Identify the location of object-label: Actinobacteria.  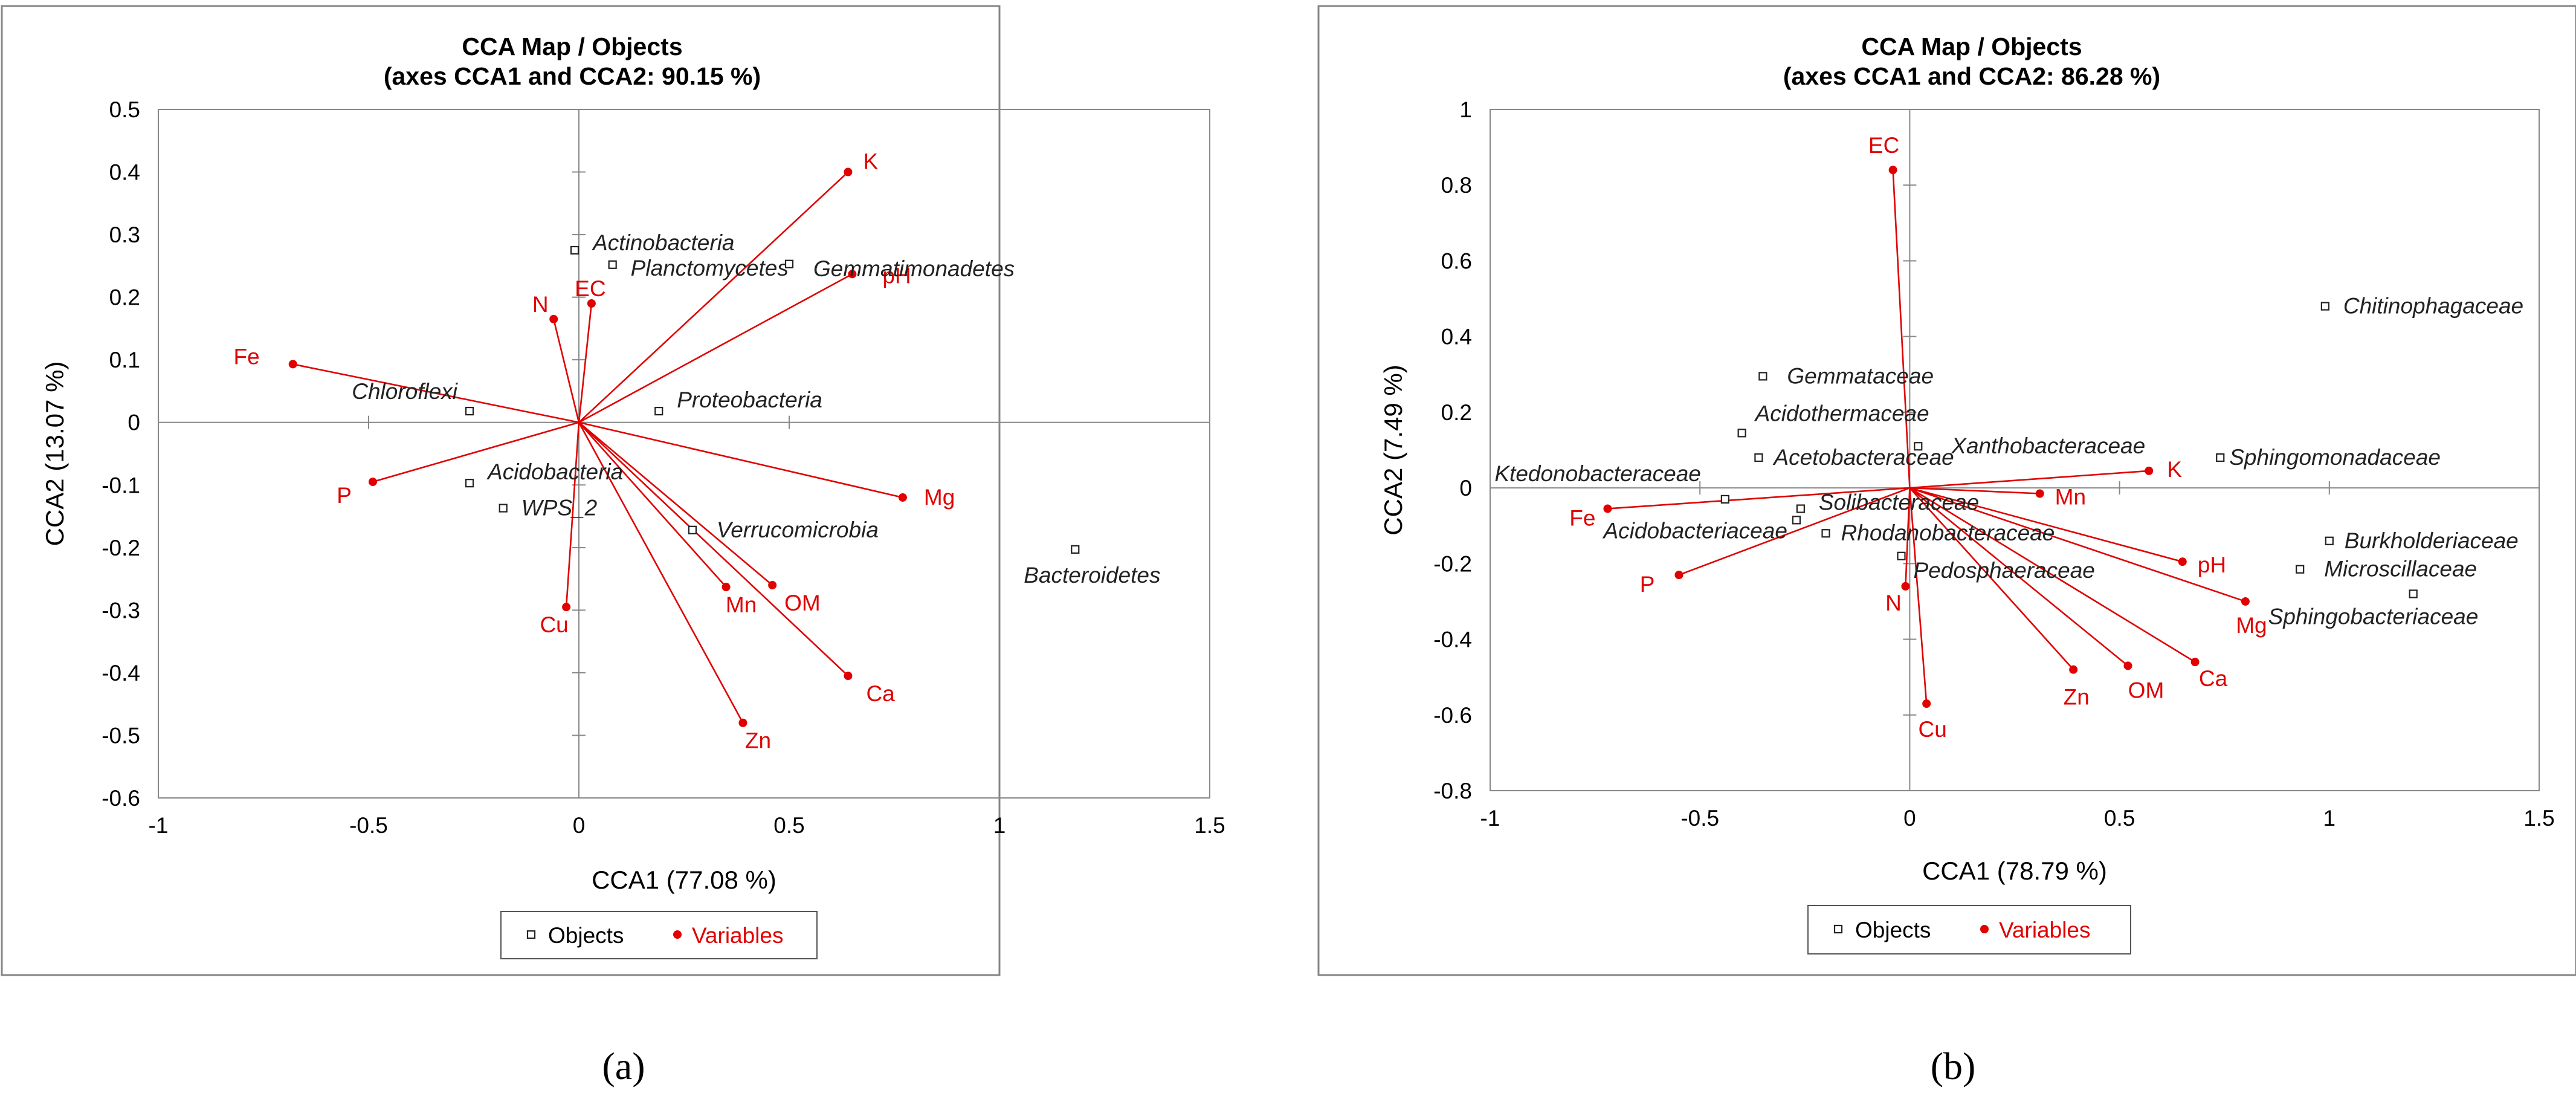
(663, 242).